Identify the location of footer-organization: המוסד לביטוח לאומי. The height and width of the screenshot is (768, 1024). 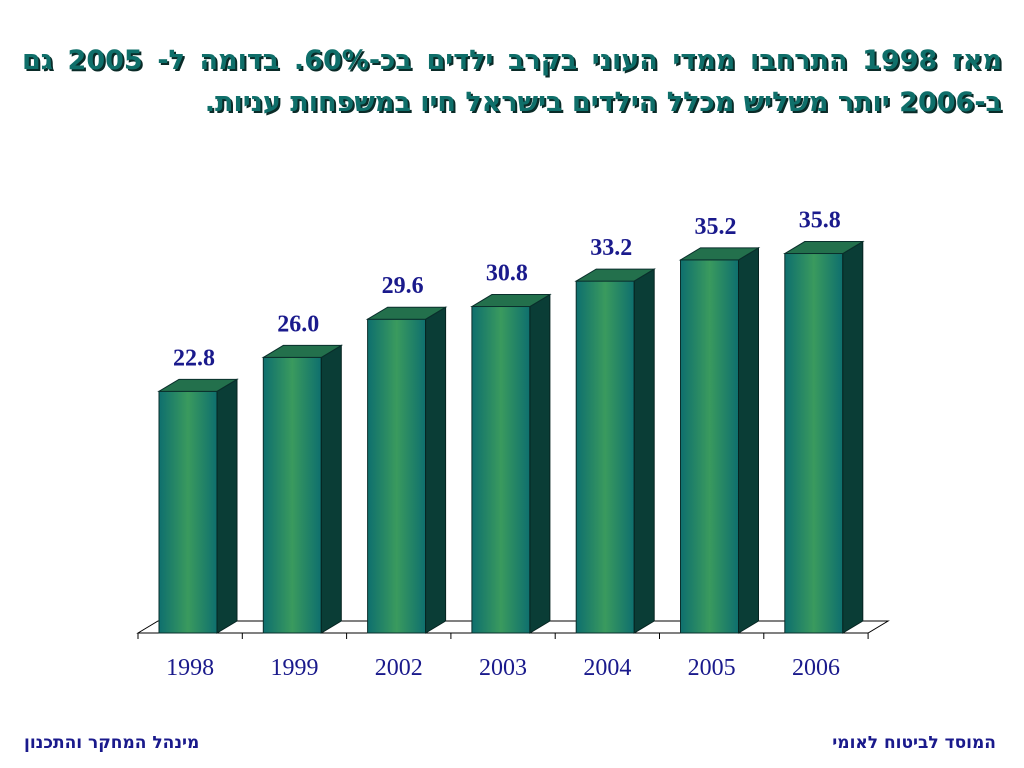
(914, 743).